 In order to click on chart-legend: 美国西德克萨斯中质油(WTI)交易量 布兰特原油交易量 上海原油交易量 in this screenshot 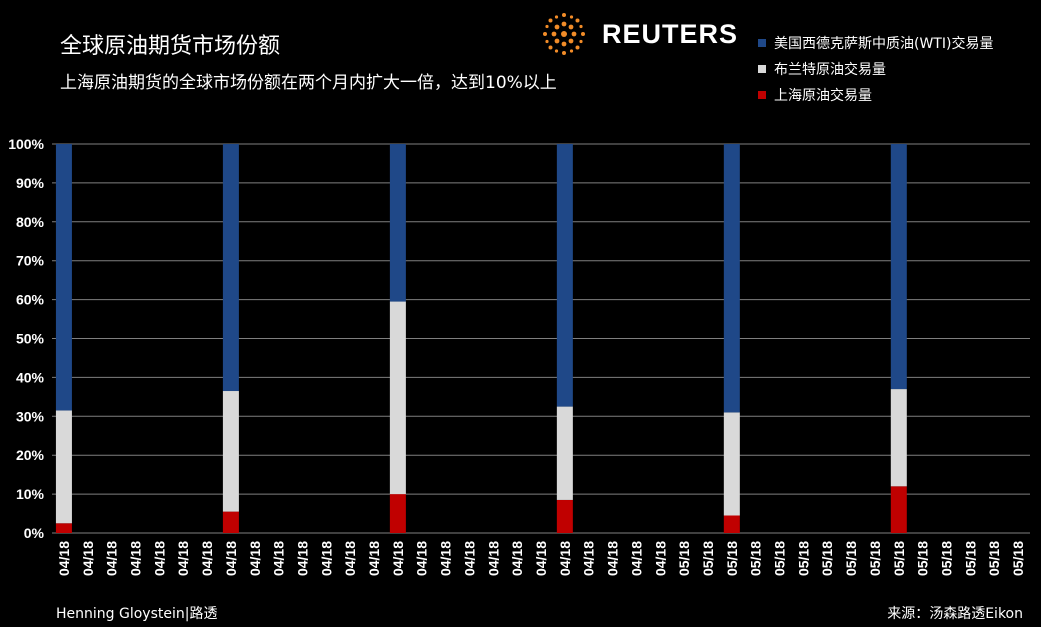, I will do `click(875, 69)`.